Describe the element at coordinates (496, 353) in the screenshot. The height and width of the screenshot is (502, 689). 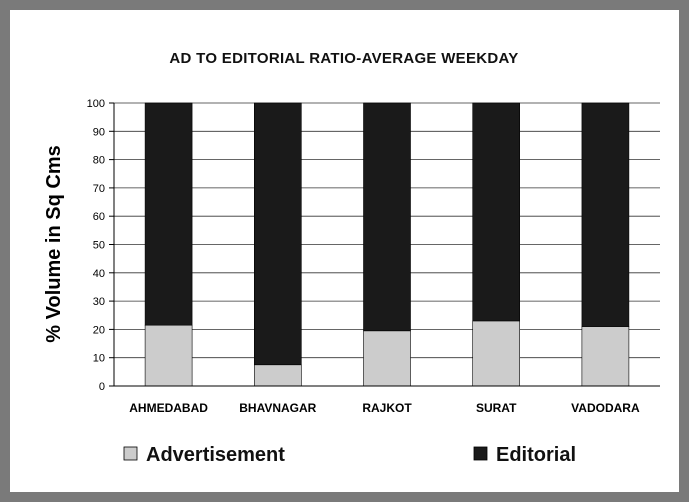
I see `bar-advertisement-surat` at that location.